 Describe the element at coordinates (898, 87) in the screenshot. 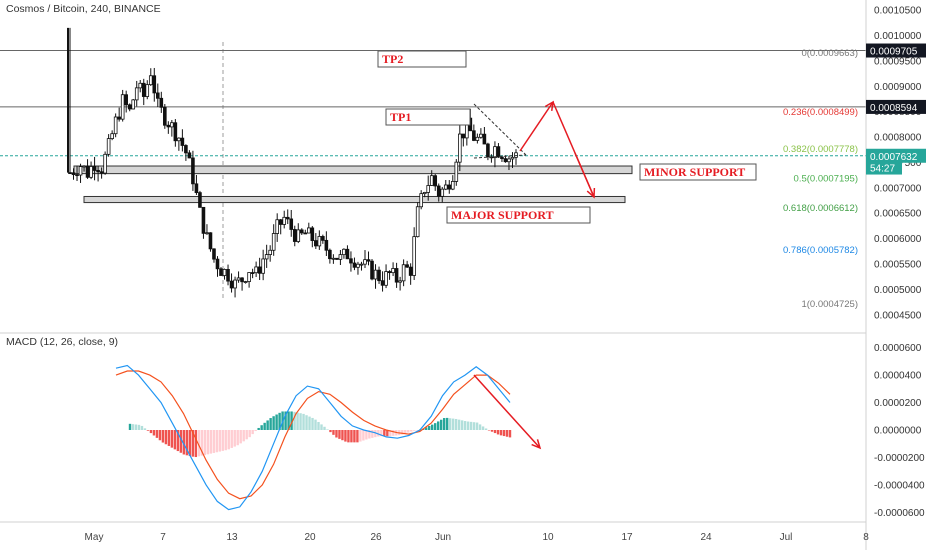

I see `price-tick-label: 0.0009000` at that location.